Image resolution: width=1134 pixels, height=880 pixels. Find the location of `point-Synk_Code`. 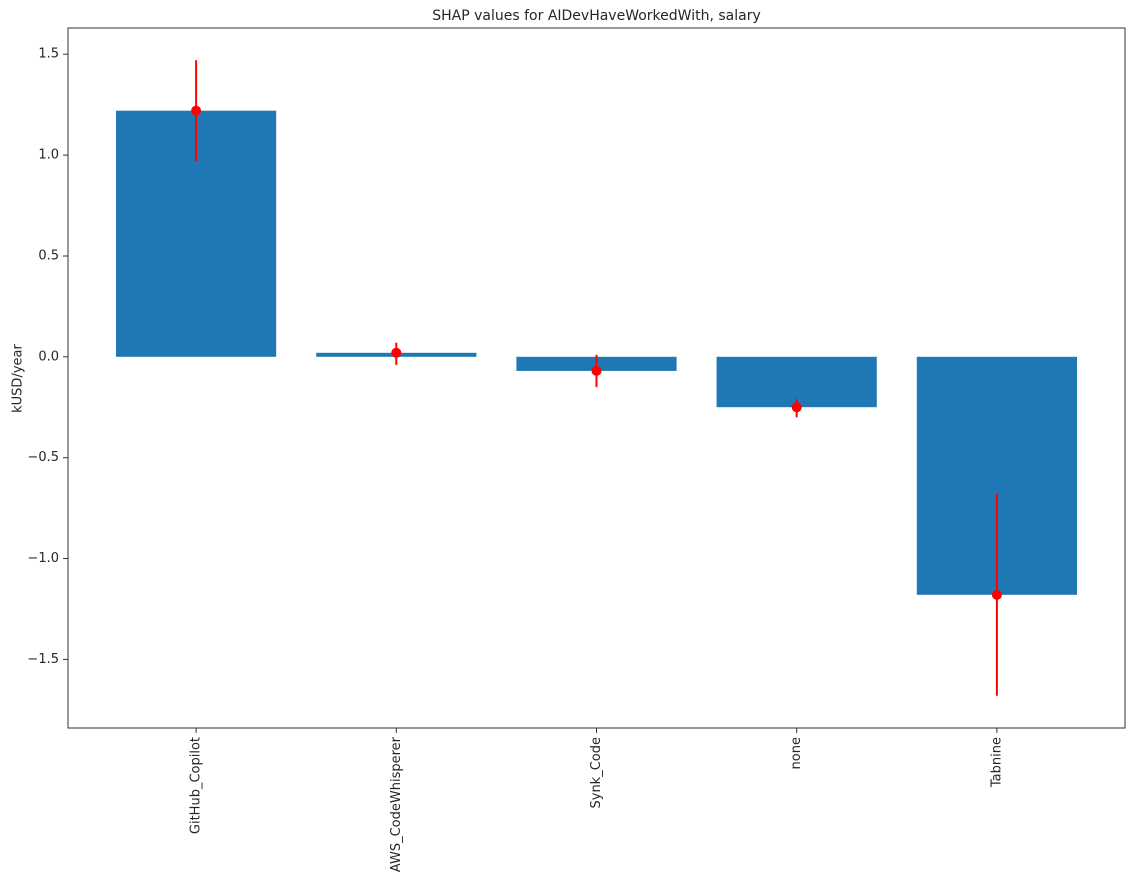

point-Synk_Code is located at coordinates (596, 370).